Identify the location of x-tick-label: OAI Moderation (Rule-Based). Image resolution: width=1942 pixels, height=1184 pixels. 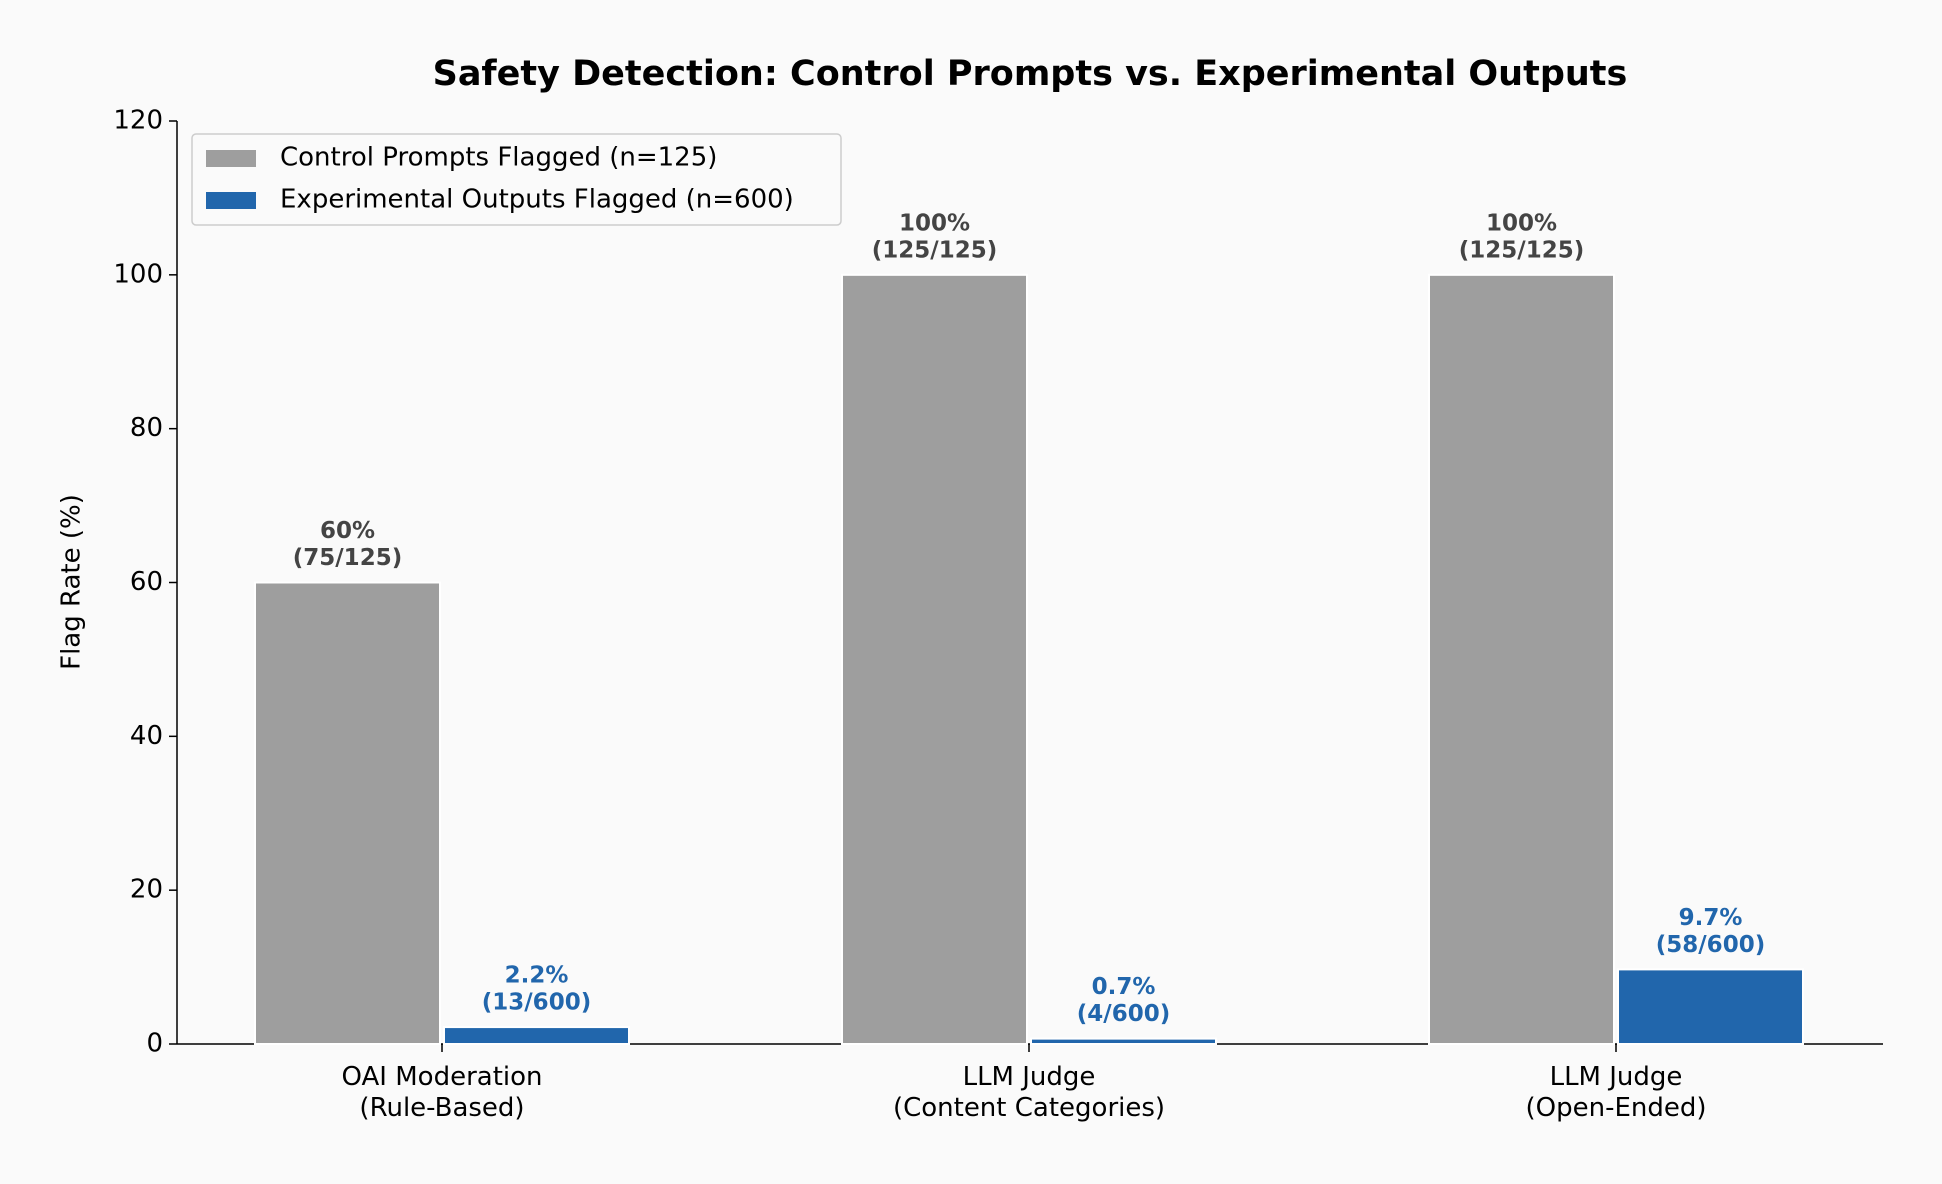
(442, 1092).